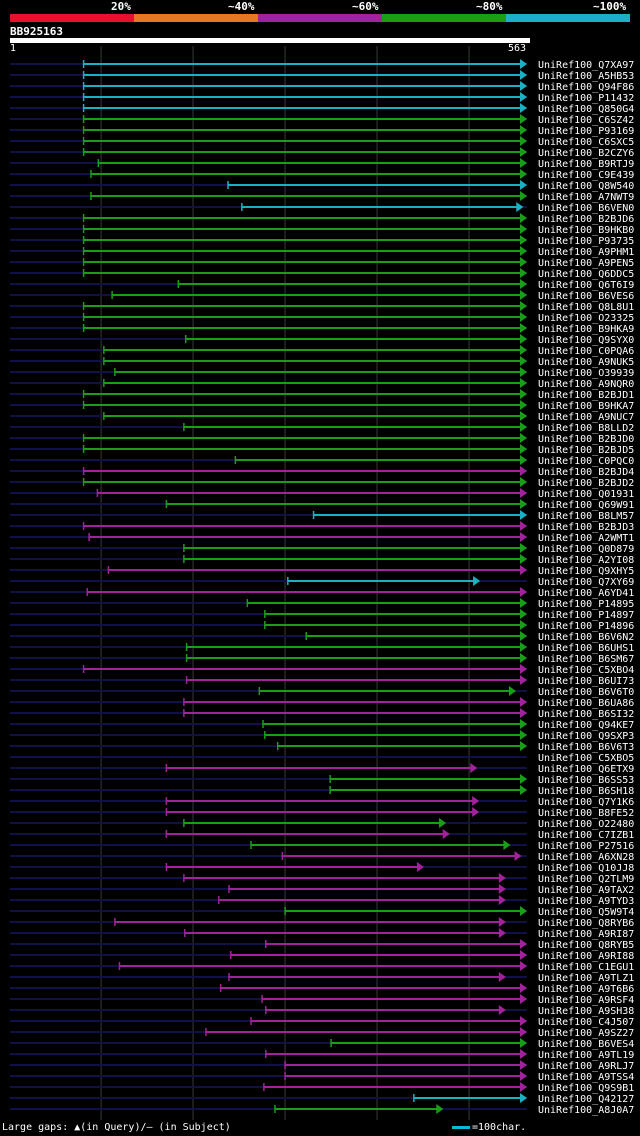 The image size is (640, 1136). Describe the element at coordinates (586, 384) in the screenshot. I see `hit-label: UniRef100_A9NQR0` at that location.